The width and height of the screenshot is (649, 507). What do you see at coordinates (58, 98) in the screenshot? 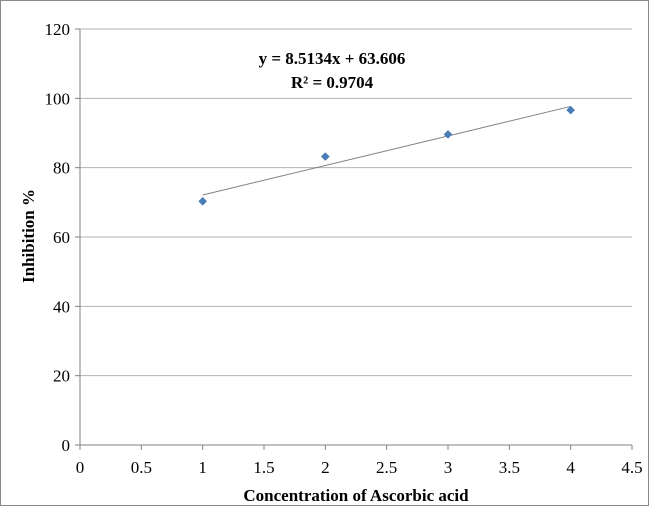
I see `y-tick-label: 100` at bounding box center [58, 98].